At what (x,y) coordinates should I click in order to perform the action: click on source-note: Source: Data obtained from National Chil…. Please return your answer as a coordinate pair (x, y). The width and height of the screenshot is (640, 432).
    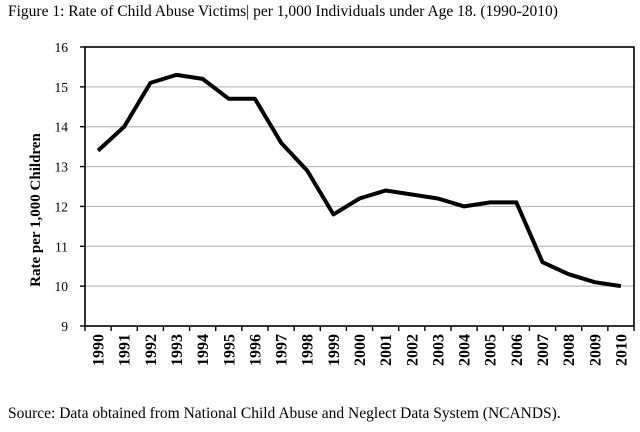
    Looking at the image, I should click on (284, 413).